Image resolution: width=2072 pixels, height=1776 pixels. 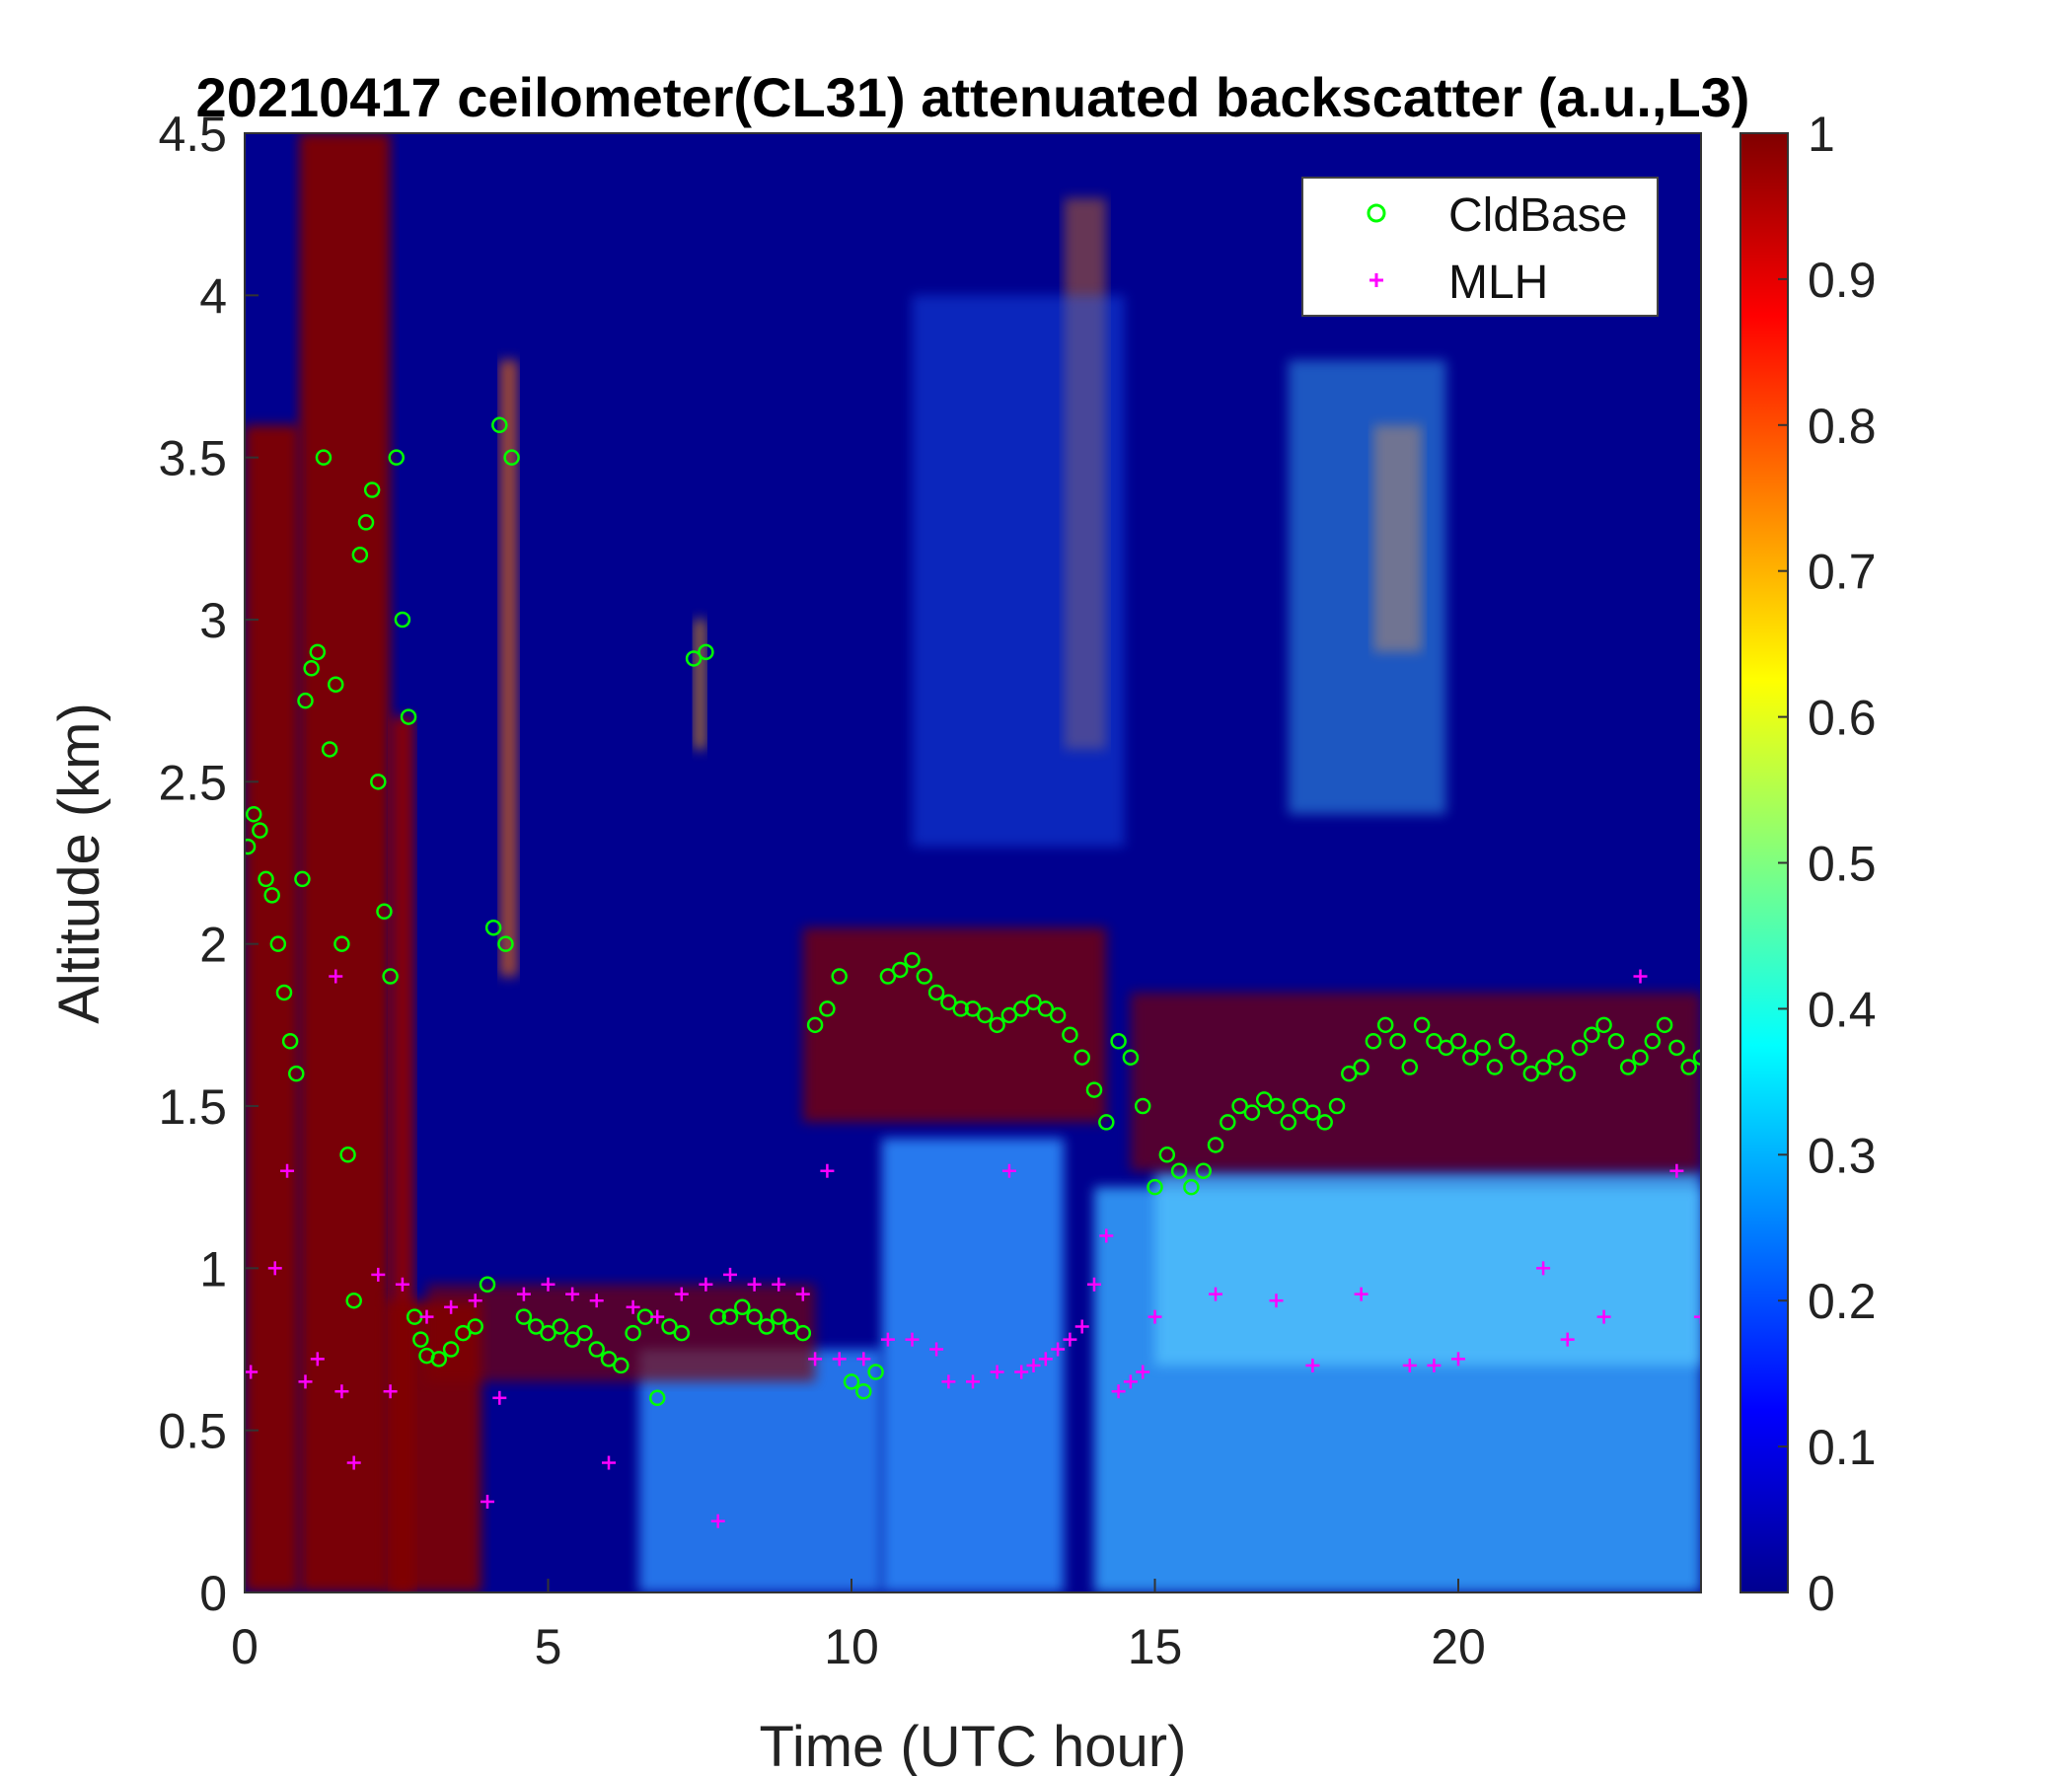 I want to click on x-tick-label: 0, so click(x=245, y=1647).